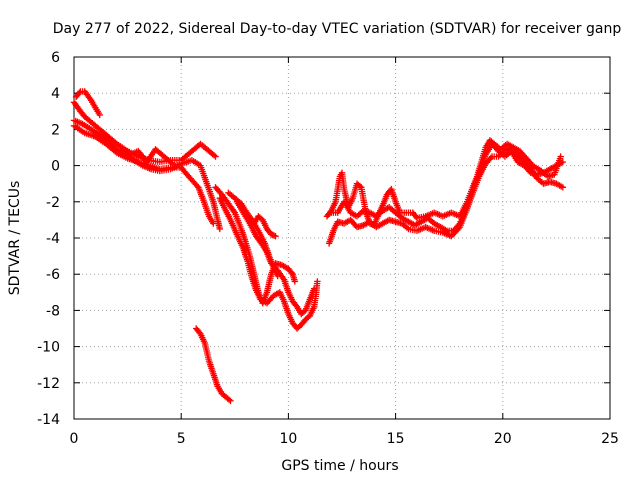 This screenshot has height=480, width=640. I want to click on x-tick-label: 5, so click(181, 439).